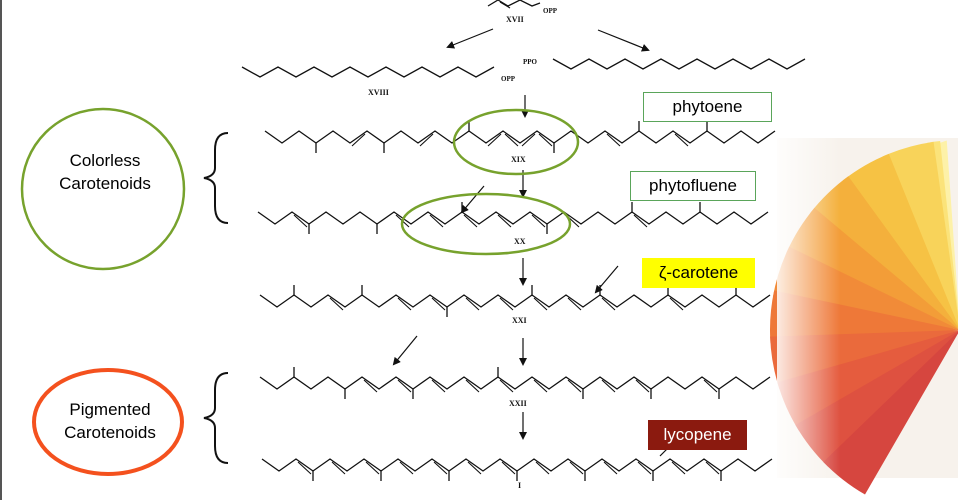  Describe the element at coordinates (707, 107) in the screenshot. I see `phytoene-label: phytoene` at that location.